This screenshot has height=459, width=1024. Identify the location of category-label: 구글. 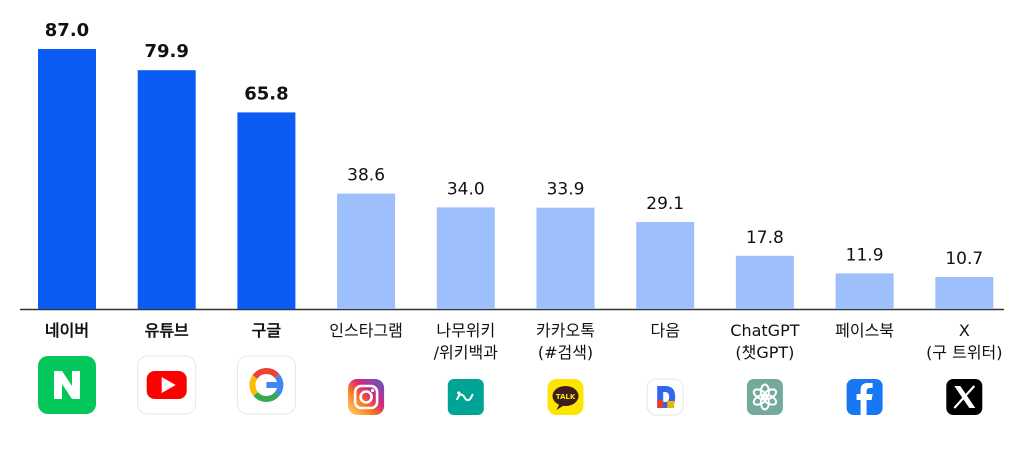
(267, 330).